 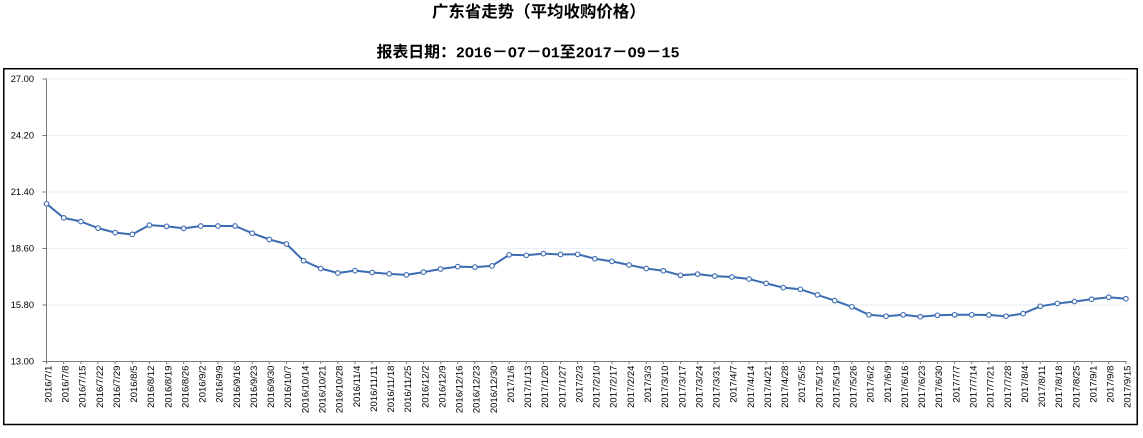 I want to click on svg-text: 2017/6/9, so click(x=888, y=384).